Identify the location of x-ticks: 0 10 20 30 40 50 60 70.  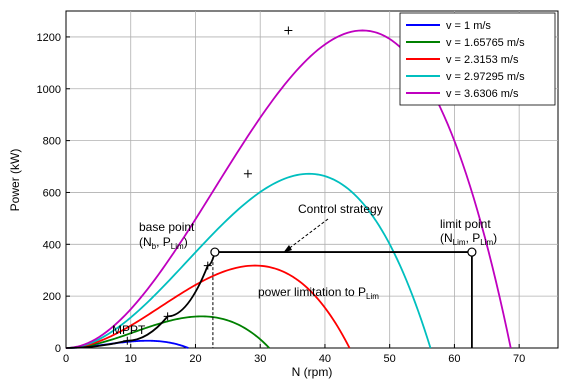
(294, 354).